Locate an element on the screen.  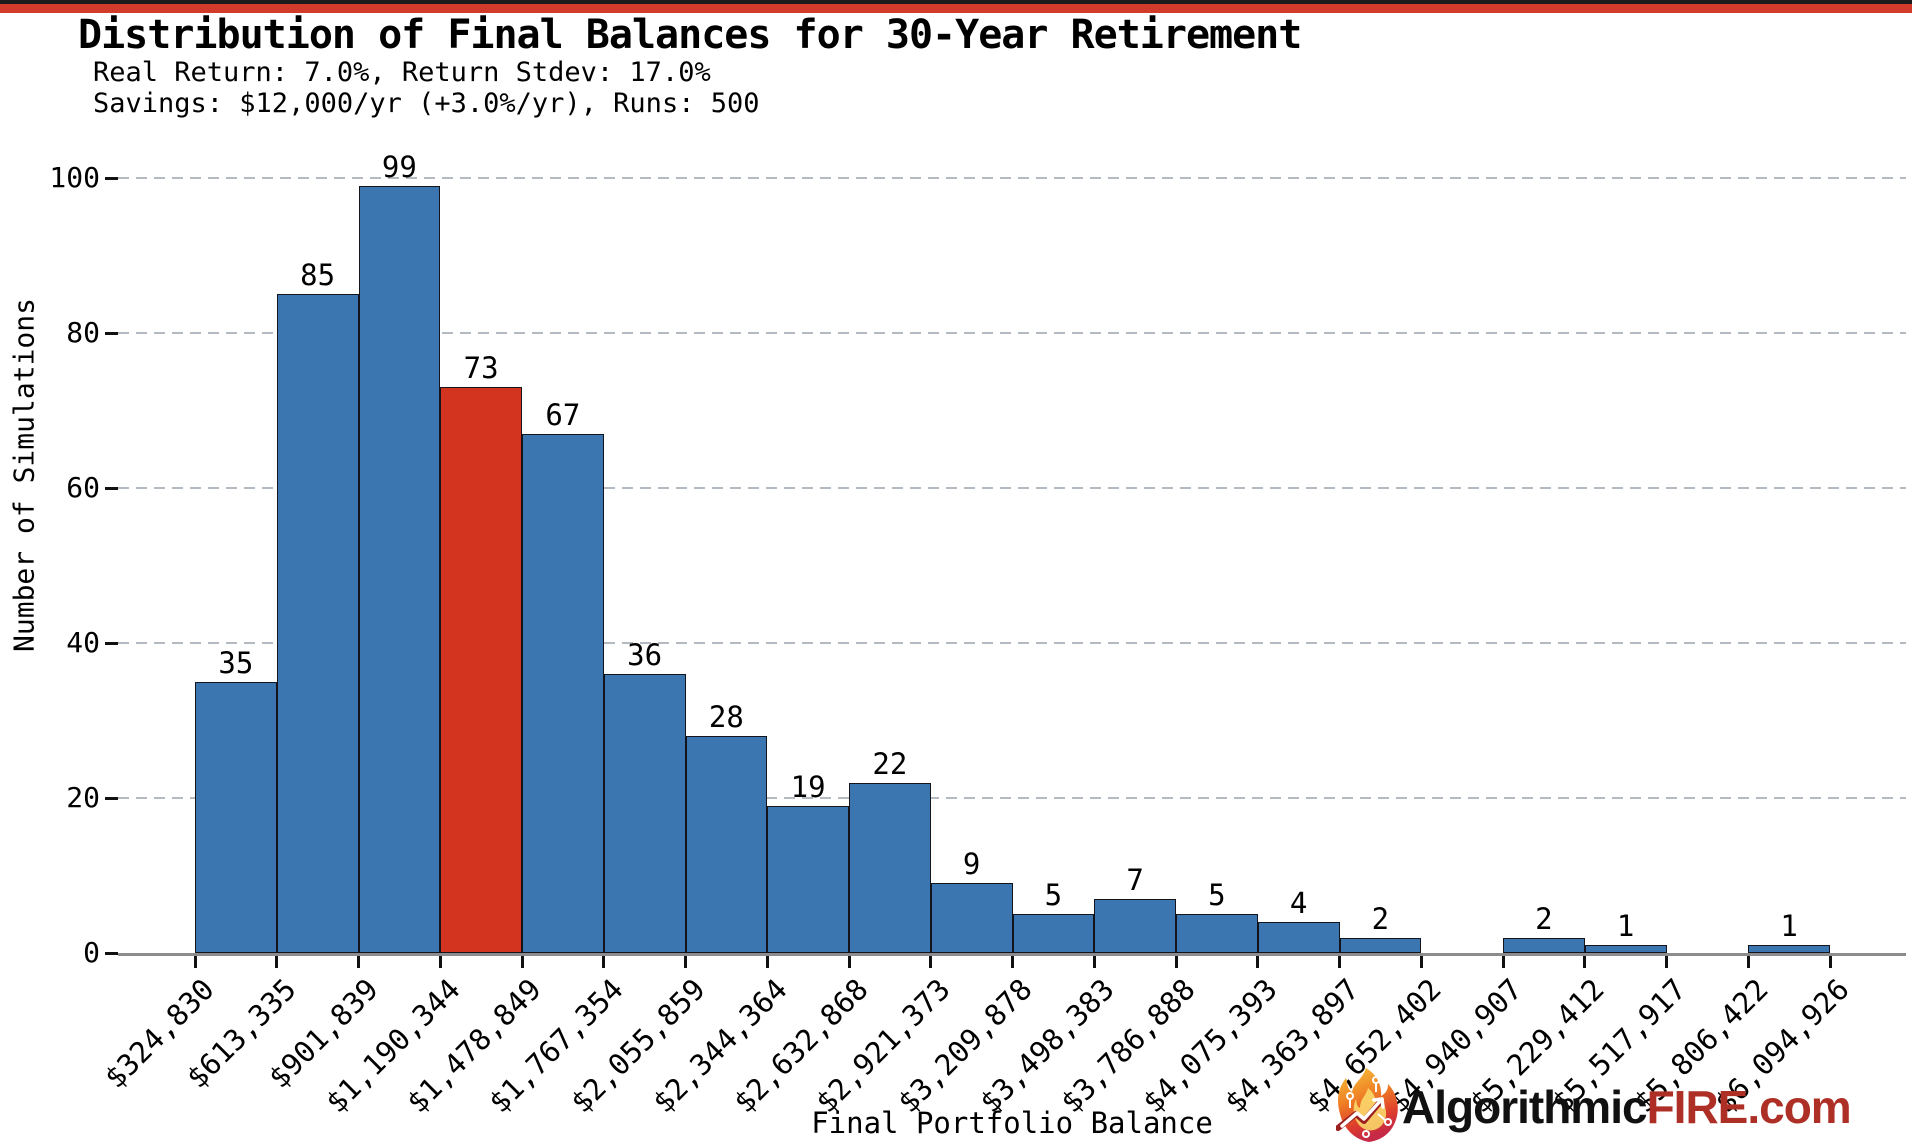
y-tick-label: 0 is located at coordinates (91, 952).